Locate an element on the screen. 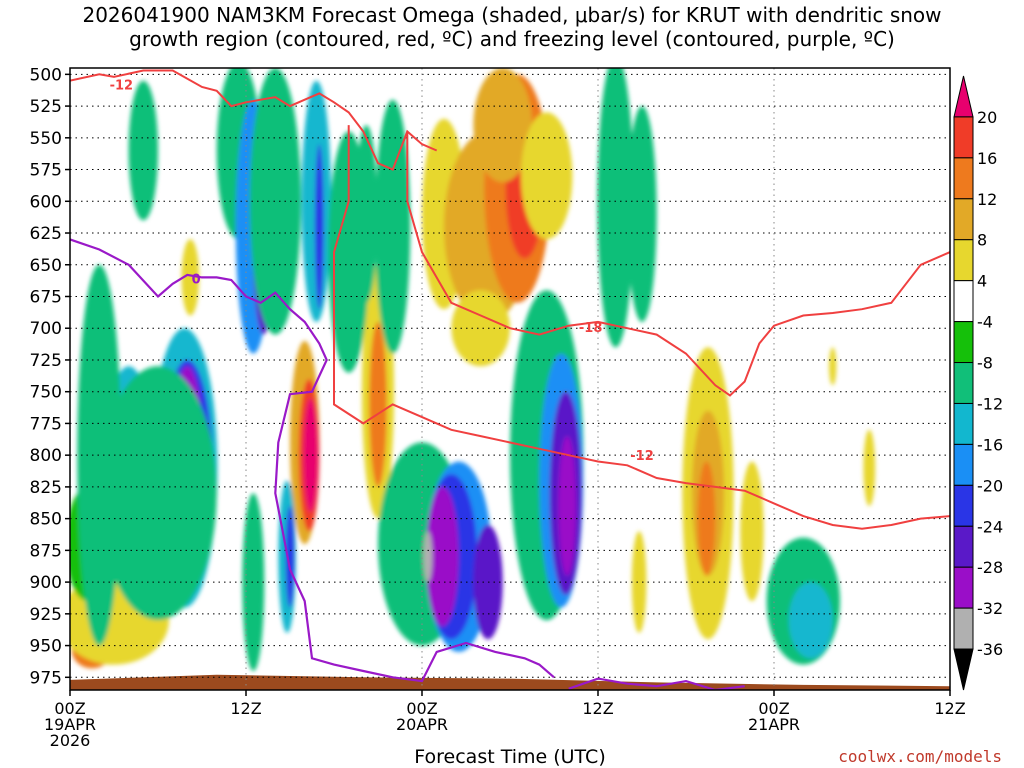 The image size is (1024, 768). y-tick-label-600: 600 is located at coordinates (46, 202).